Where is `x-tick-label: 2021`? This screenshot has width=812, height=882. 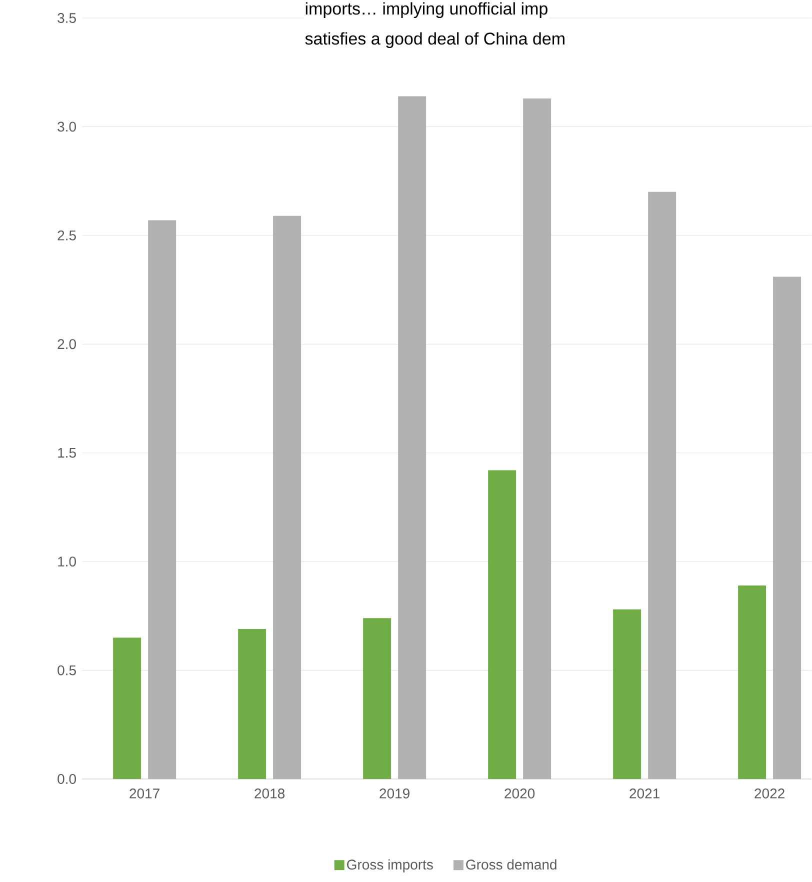
x-tick-label: 2021 is located at coordinates (645, 793).